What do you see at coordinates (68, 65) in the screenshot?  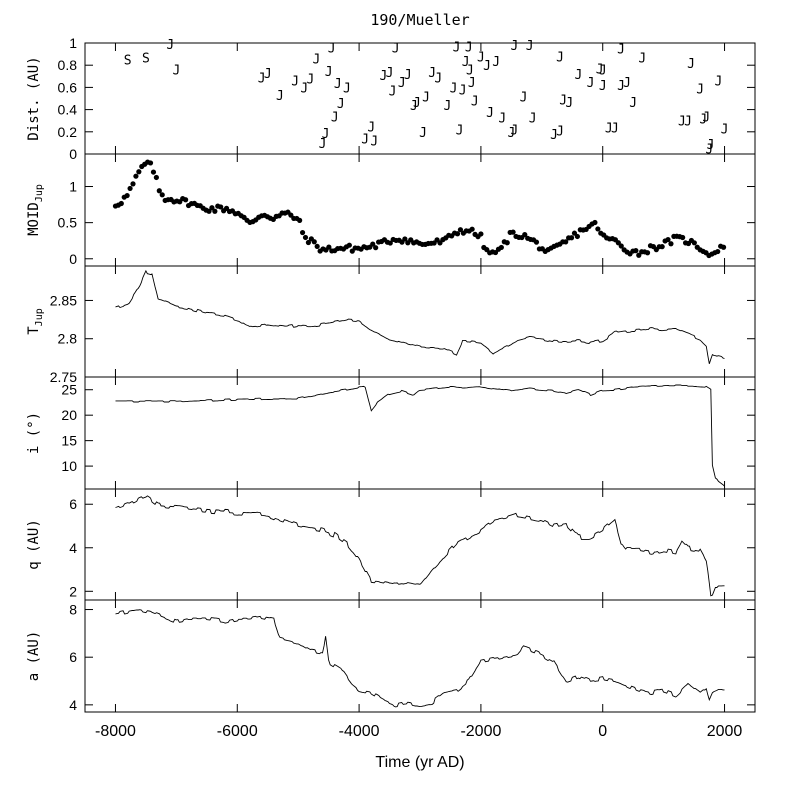 I see `y-tick-label-dist: 0.8` at bounding box center [68, 65].